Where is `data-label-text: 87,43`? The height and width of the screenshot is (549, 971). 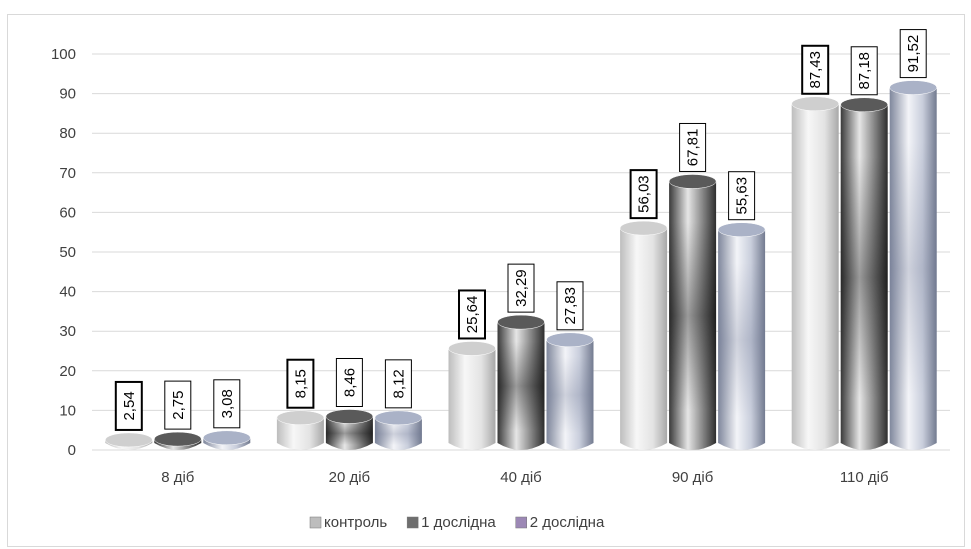 data-label-text: 87,43 is located at coordinates (815, 70).